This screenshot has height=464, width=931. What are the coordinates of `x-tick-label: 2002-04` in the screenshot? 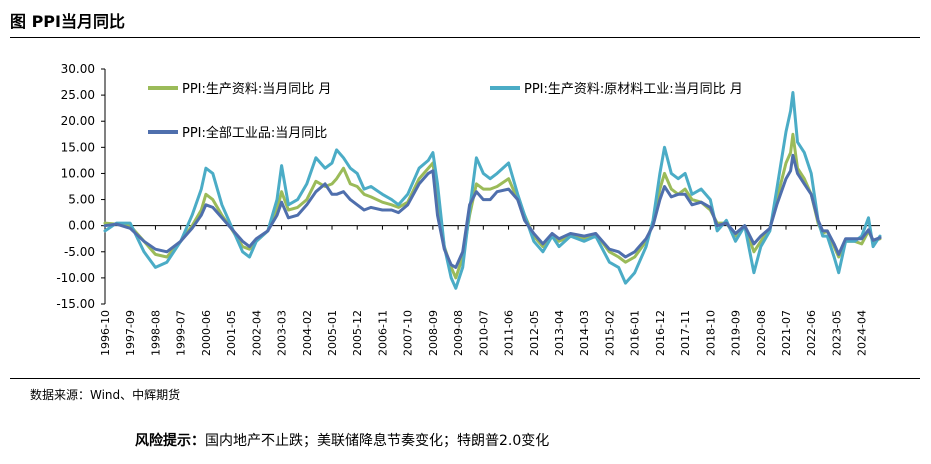 It's located at (256, 333).